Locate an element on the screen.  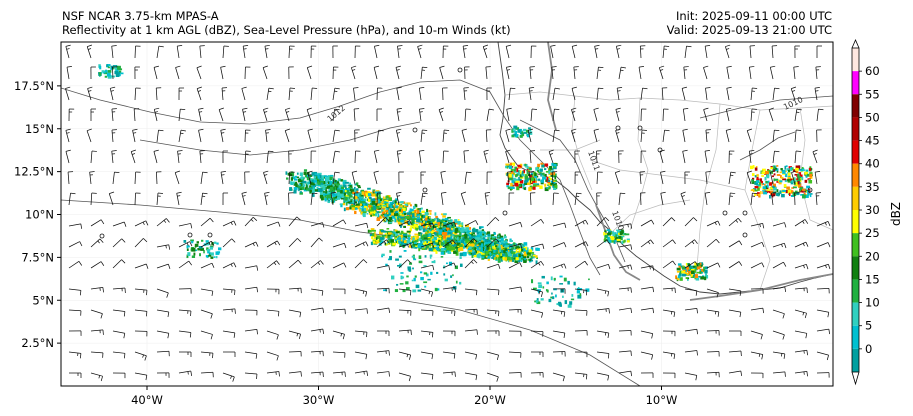
colorbar-tick: 10 is located at coordinates (872, 303).